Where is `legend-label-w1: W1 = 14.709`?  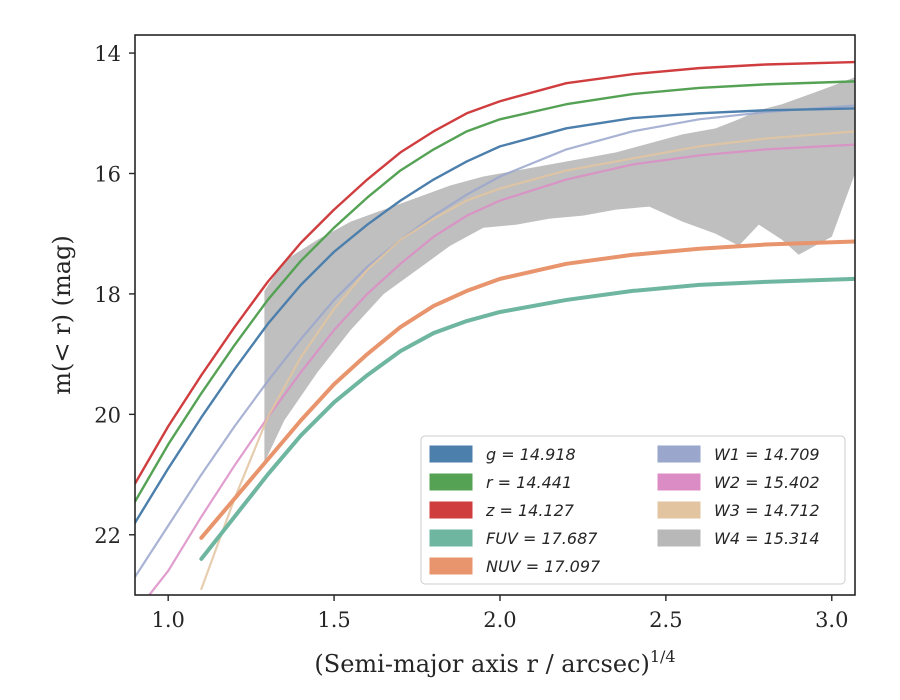 legend-label-w1: W1 = 14.709 is located at coordinates (767, 454).